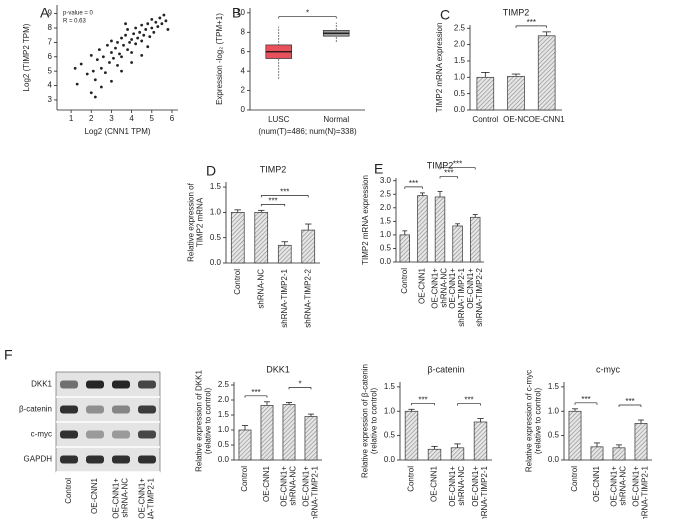 This screenshot has height=519, width=677. I want to click on y-tick-label: 9, so click(50, 13).